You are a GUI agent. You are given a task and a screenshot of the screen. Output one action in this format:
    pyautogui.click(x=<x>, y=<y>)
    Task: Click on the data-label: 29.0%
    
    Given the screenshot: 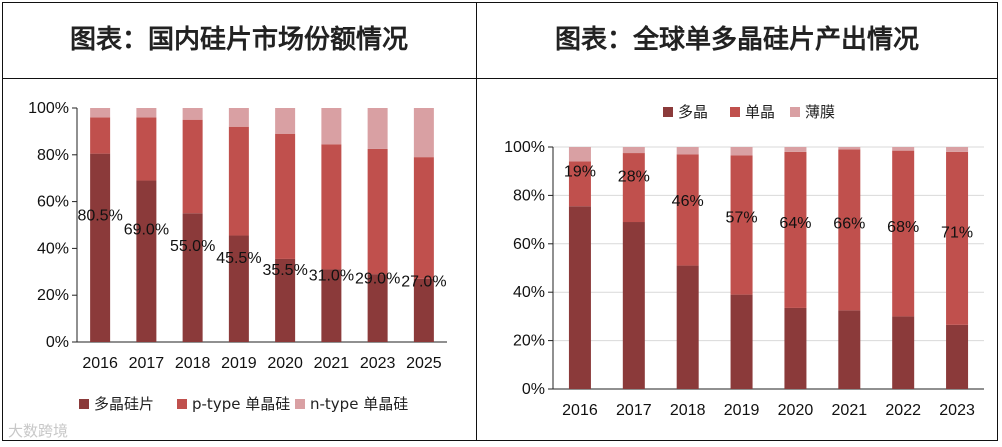 What is the action you would take?
    pyautogui.click(x=377, y=278)
    